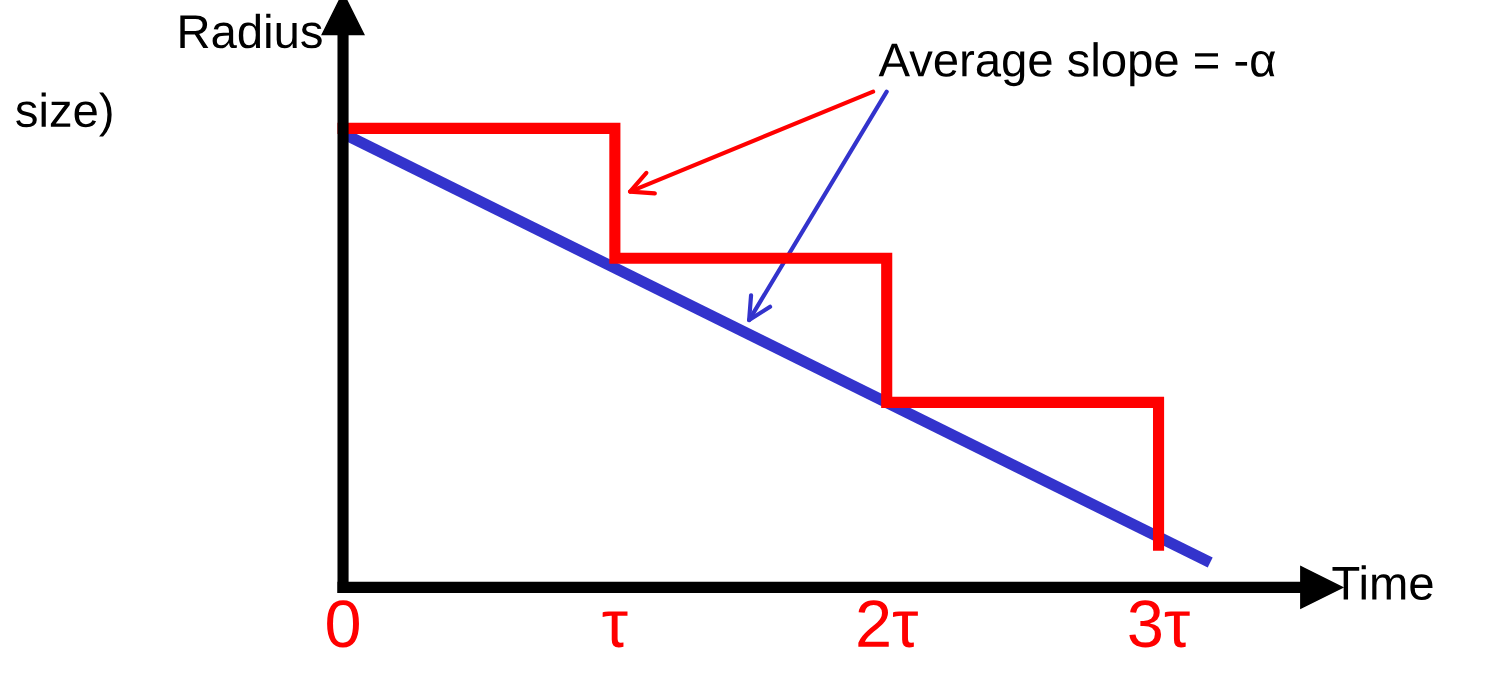  What do you see at coordinates (251, 31) in the screenshot?
I see `y-axis-title: Radius` at bounding box center [251, 31].